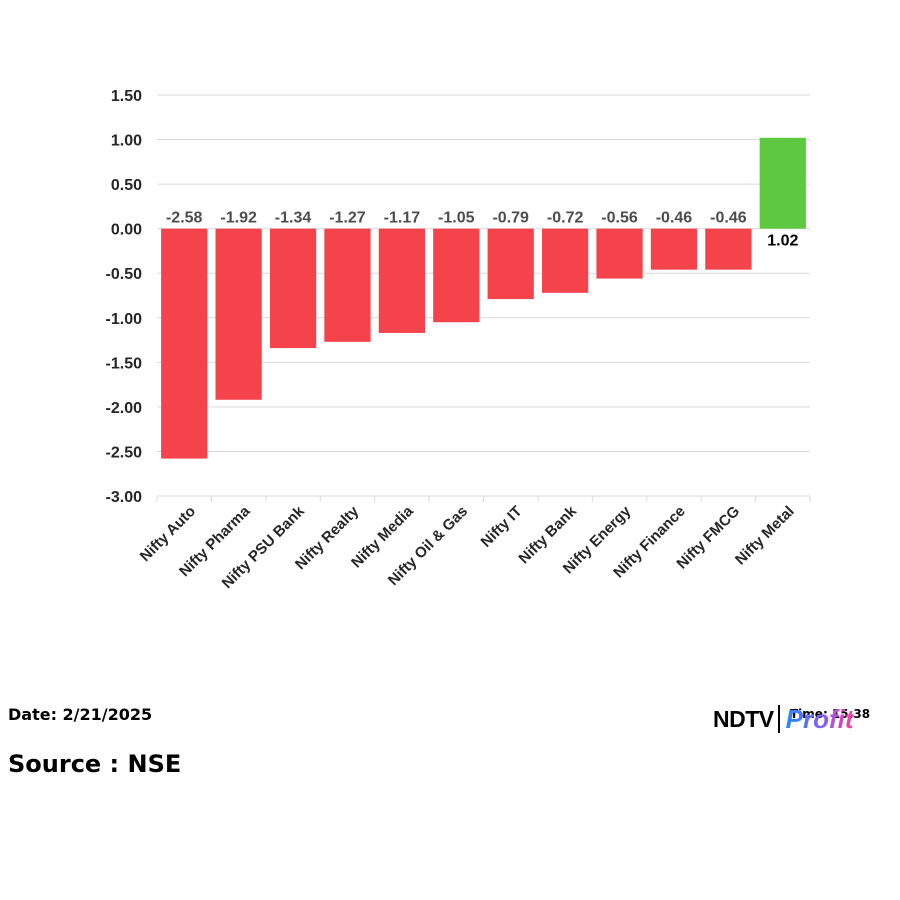  I want to click on data-label: -1.27, so click(347, 218).